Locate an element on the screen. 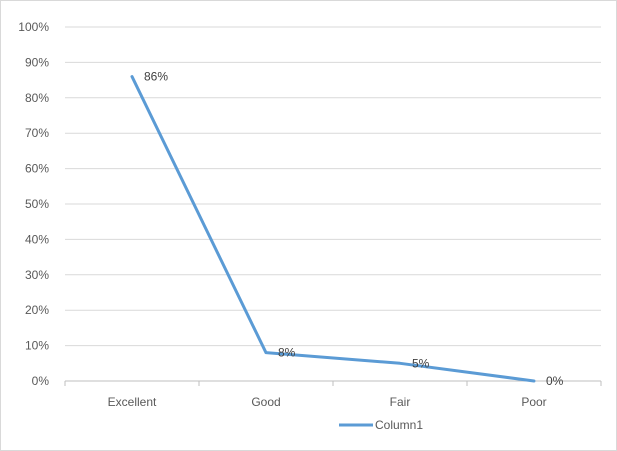 This screenshot has width=617, height=451. y-tick-label: 10% is located at coordinates (37, 346).